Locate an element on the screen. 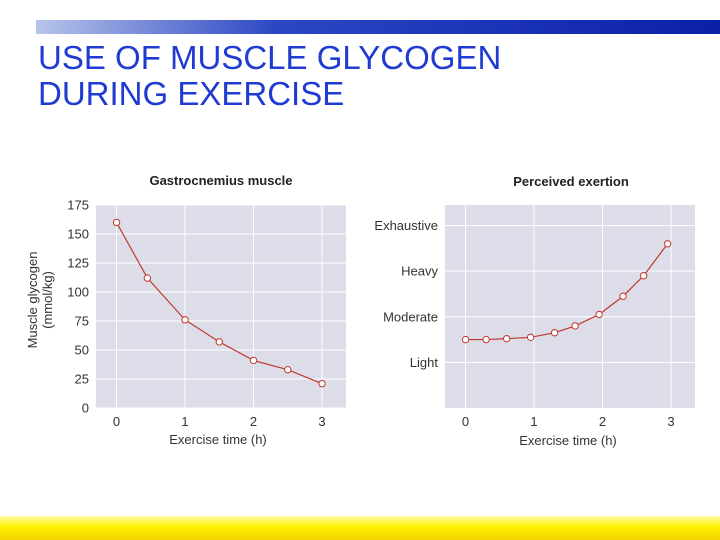  slide-title: USE OF MUSCLE GLYCOGEN DURING EXERCISE is located at coordinates (269, 76).